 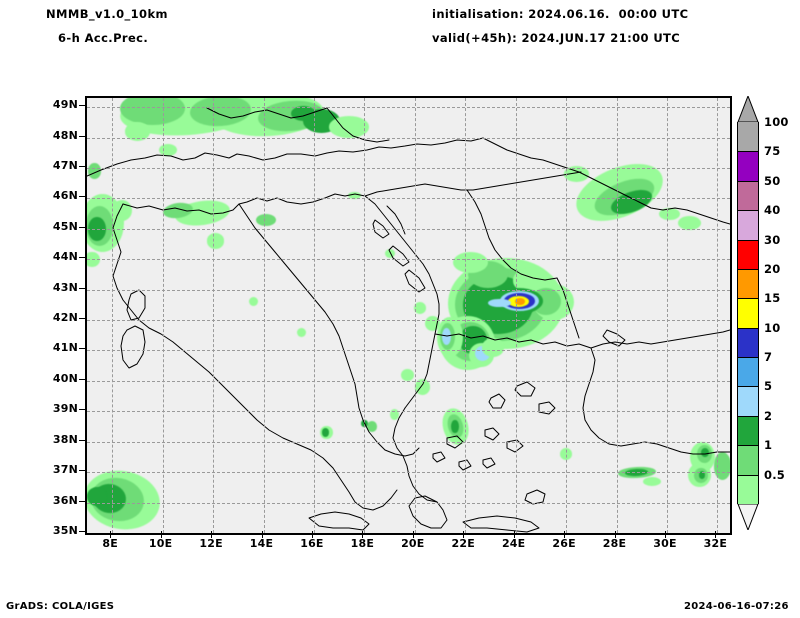 I want to click on colorbar-bottom-cap, so click(x=748, y=517).